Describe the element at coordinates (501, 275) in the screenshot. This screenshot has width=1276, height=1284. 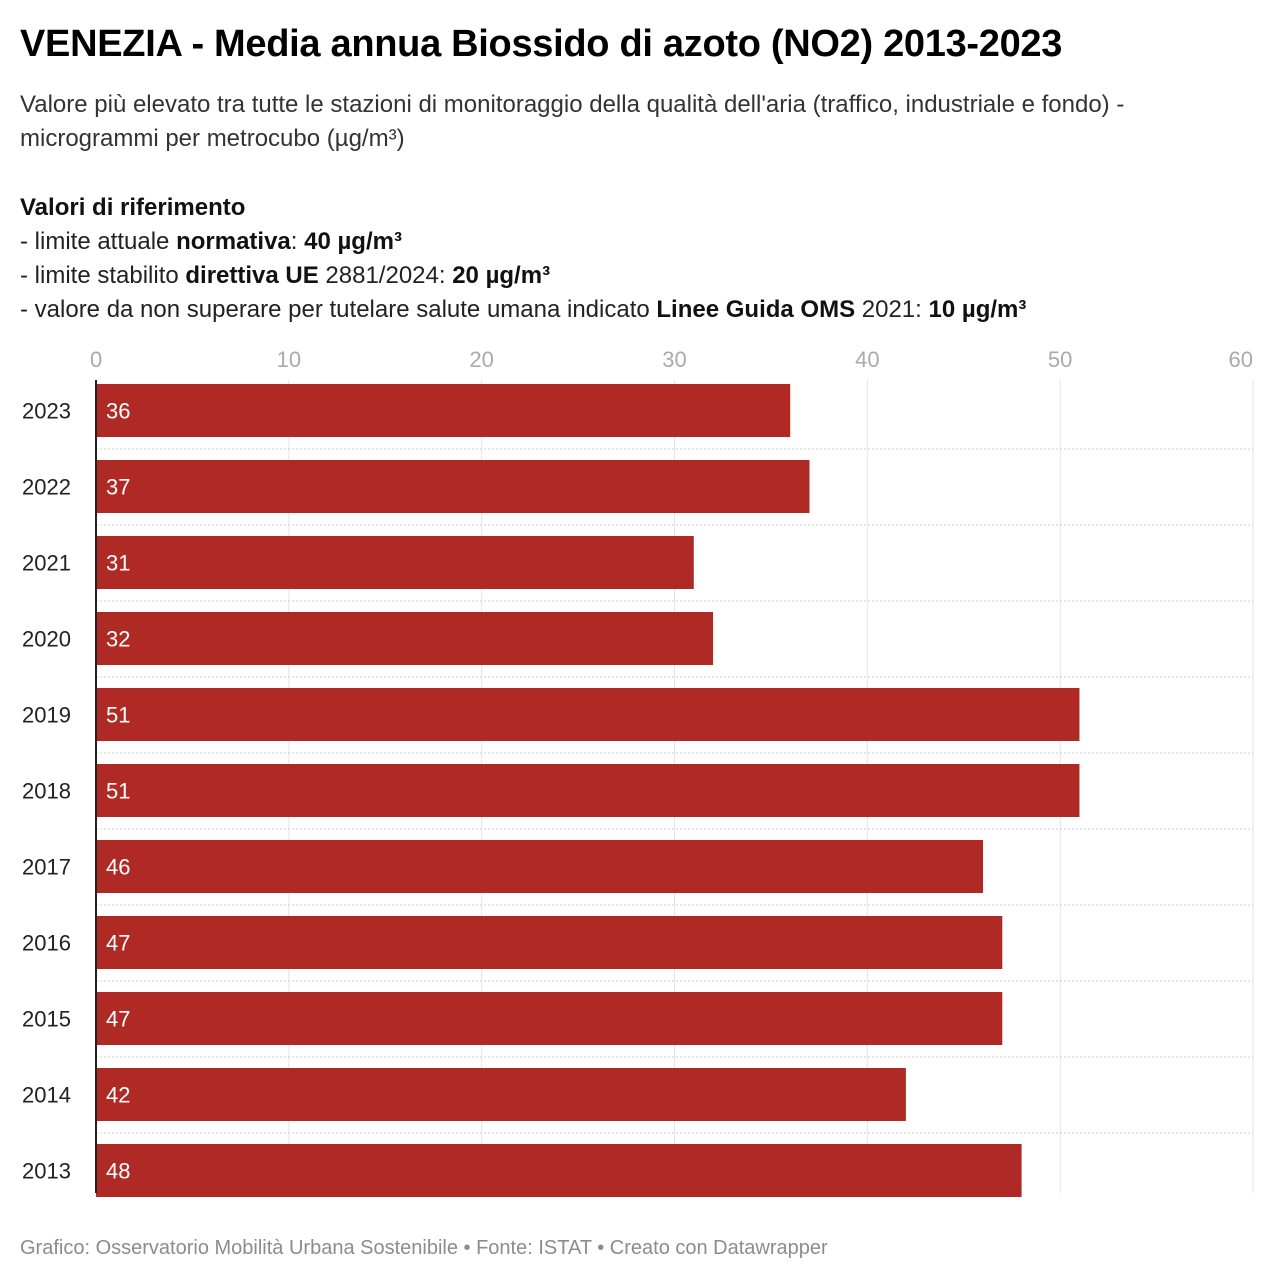
I see `reference-value: 20 µg/m³` at that location.